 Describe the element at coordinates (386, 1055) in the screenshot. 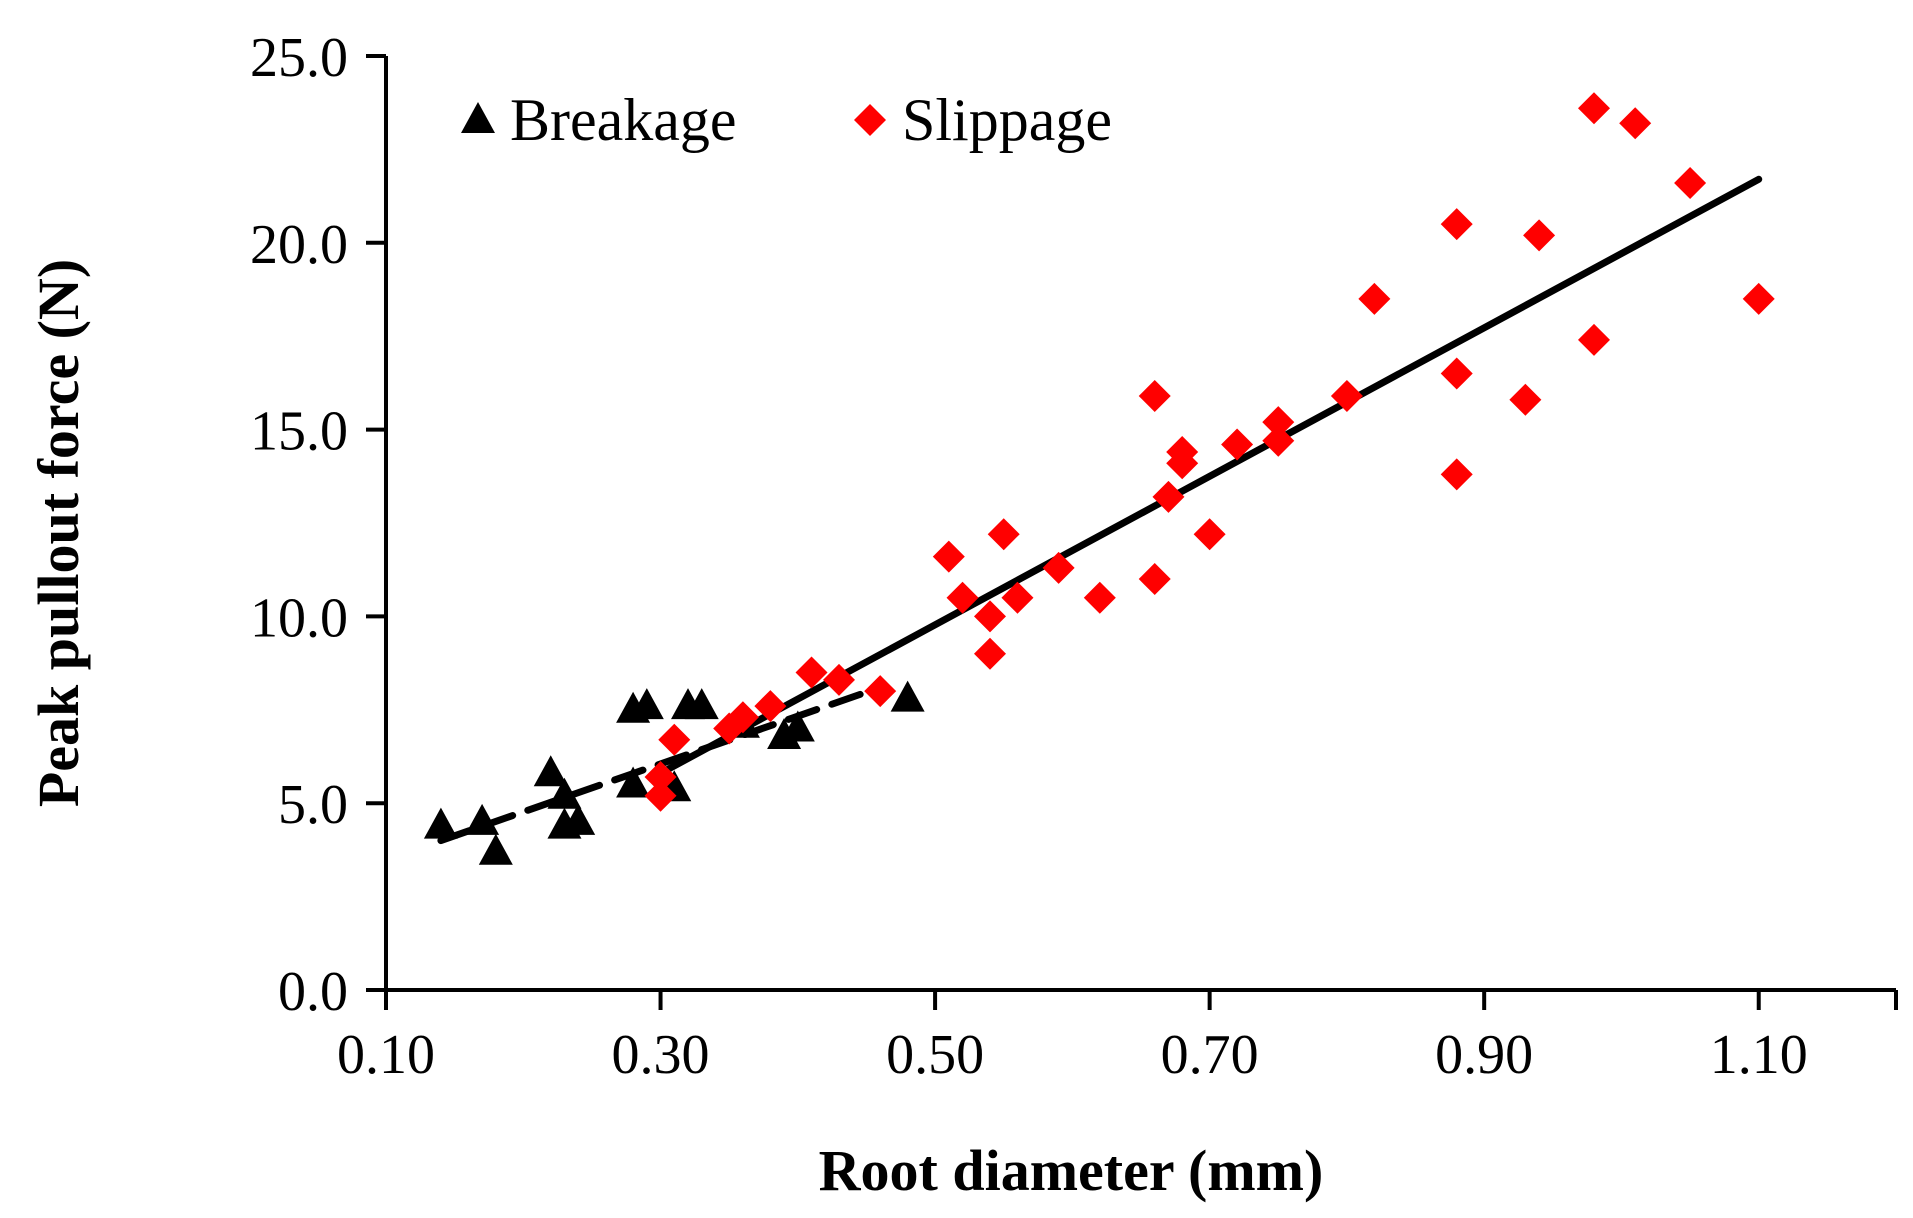

I see `x-tick-label: 0.10` at that location.